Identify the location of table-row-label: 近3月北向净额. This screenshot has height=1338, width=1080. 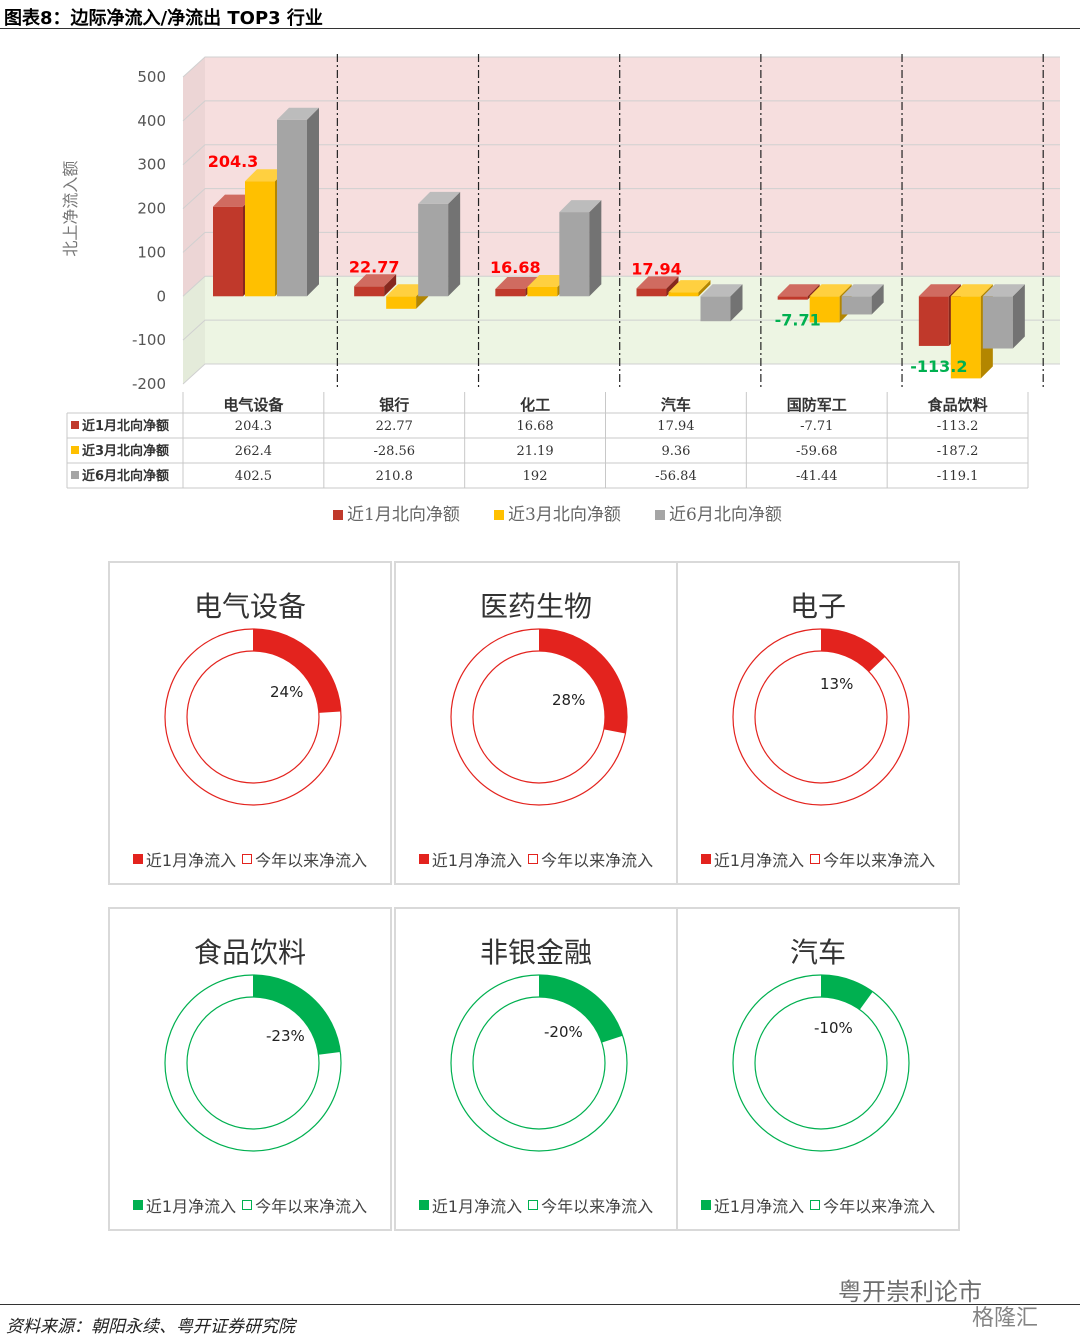
(125, 451).